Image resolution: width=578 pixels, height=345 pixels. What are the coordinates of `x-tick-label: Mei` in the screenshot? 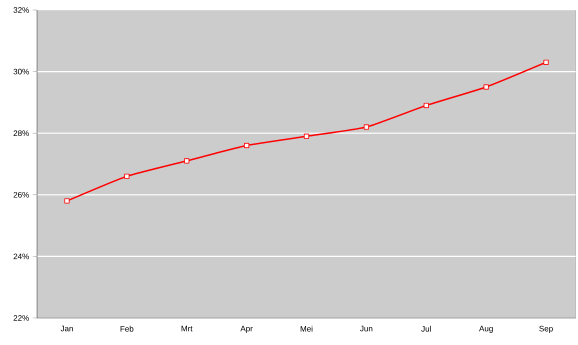 It's located at (306, 329).